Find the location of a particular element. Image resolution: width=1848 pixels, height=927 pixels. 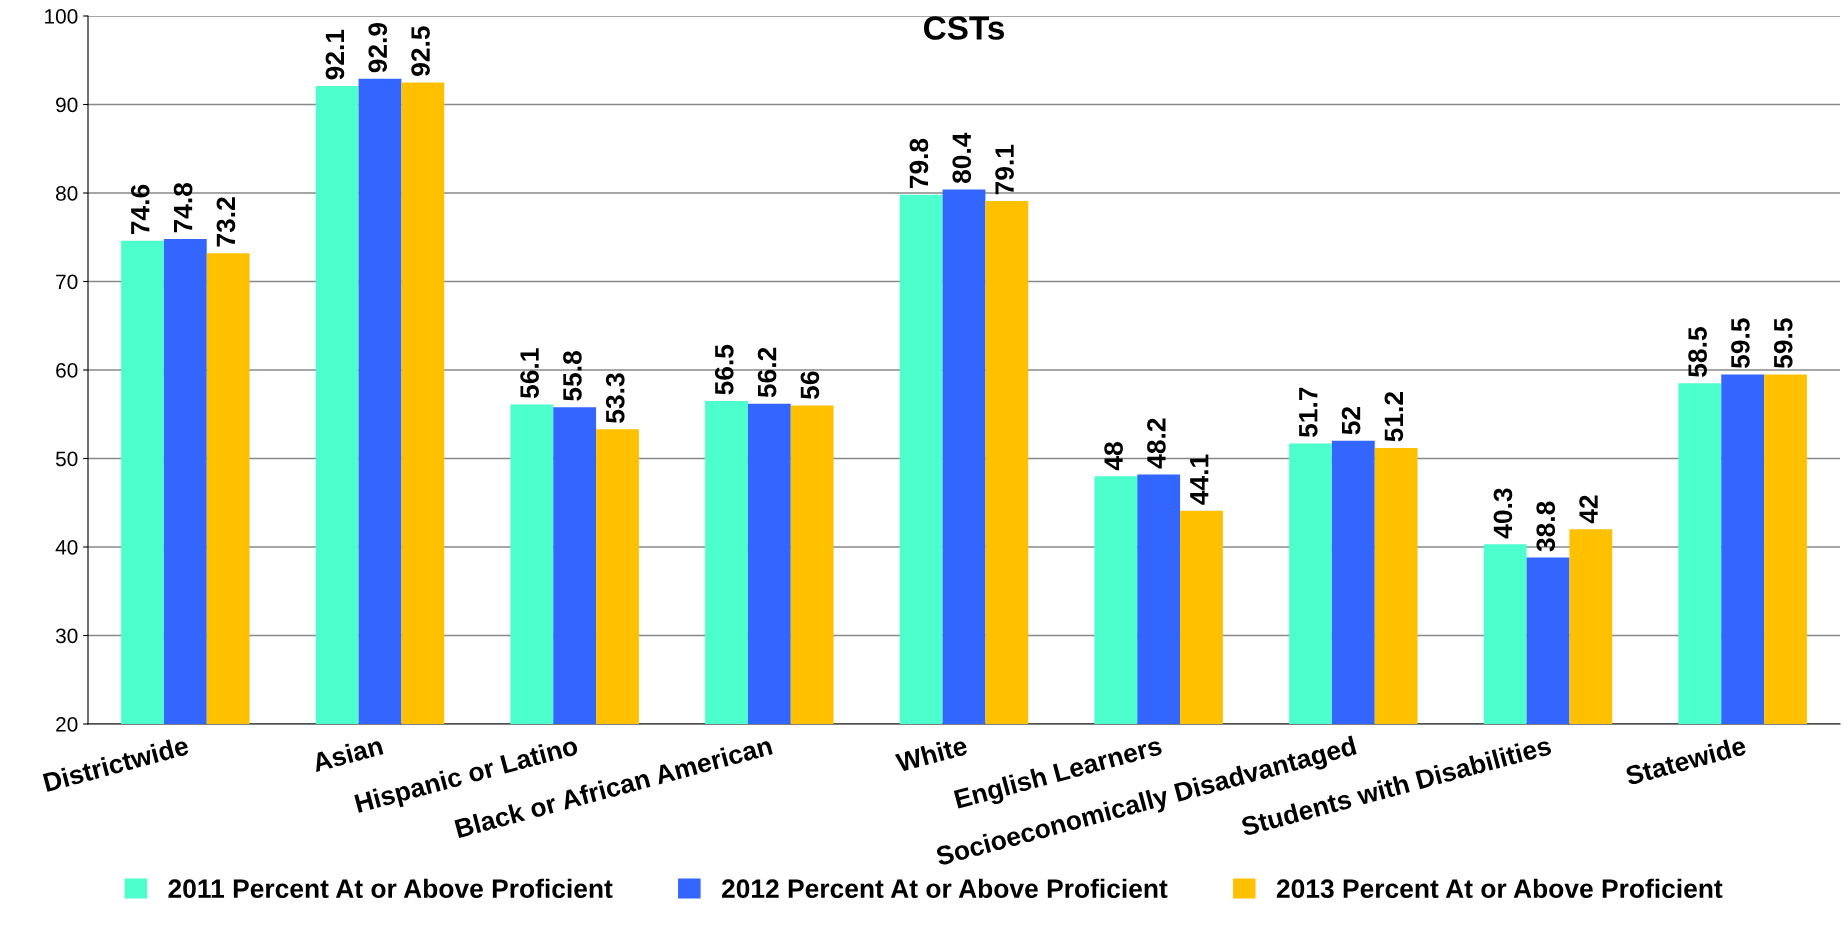

data-label: 79.8 is located at coordinates (919, 163).